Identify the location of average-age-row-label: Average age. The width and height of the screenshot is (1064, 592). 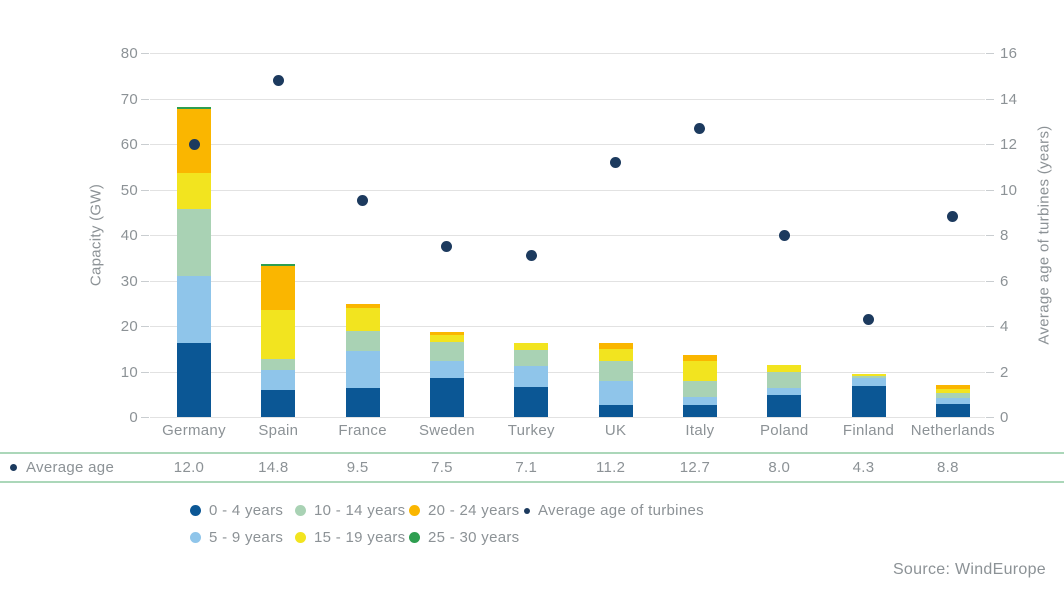
(62, 467).